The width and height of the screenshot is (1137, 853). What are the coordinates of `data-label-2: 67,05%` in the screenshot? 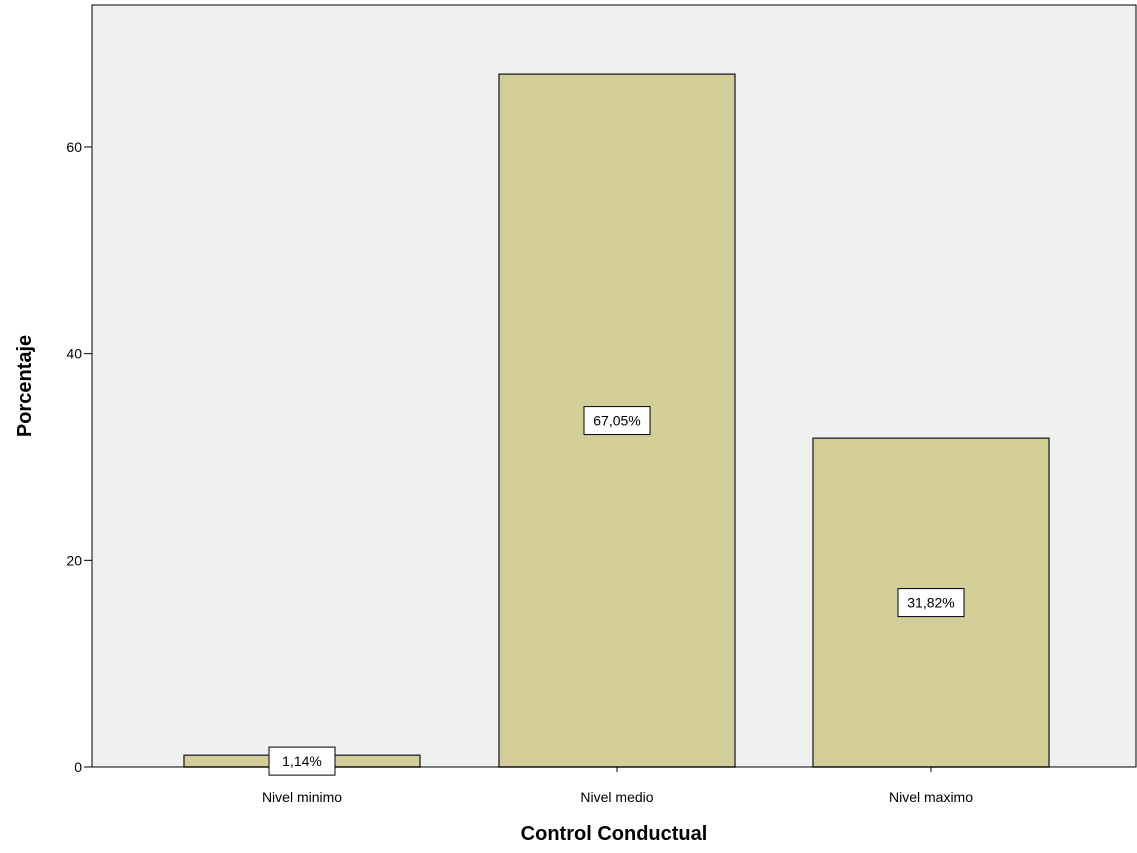 It's located at (617, 421).